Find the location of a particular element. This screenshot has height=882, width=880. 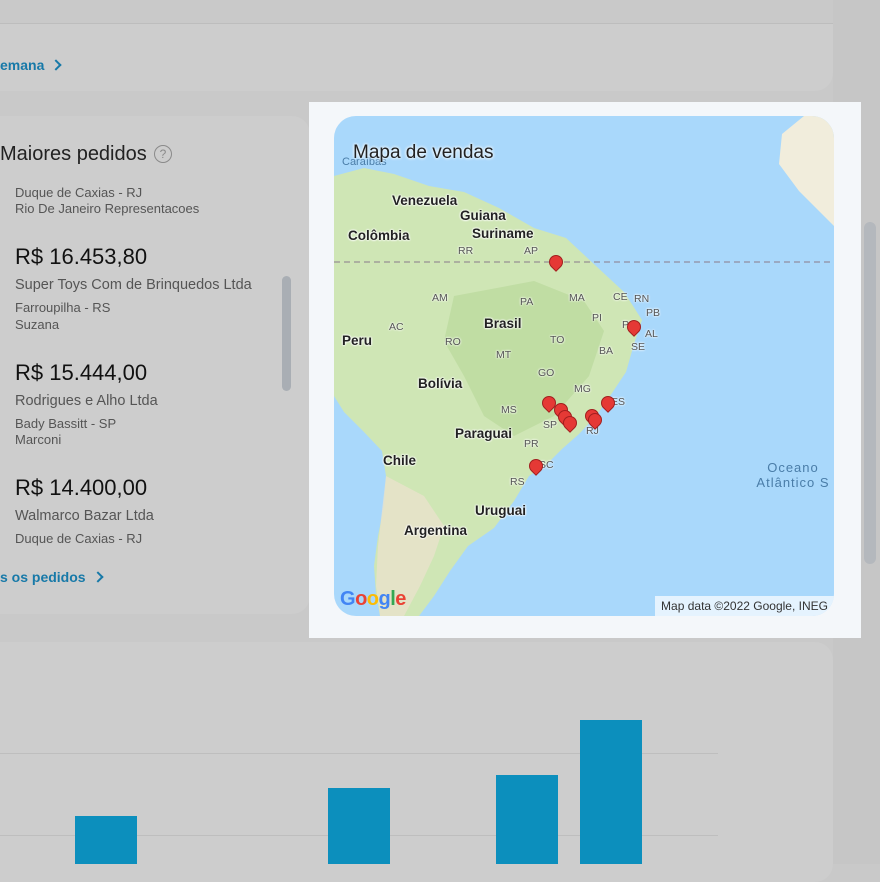

orders-title: Maiores pedidos is located at coordinates (73, 154).